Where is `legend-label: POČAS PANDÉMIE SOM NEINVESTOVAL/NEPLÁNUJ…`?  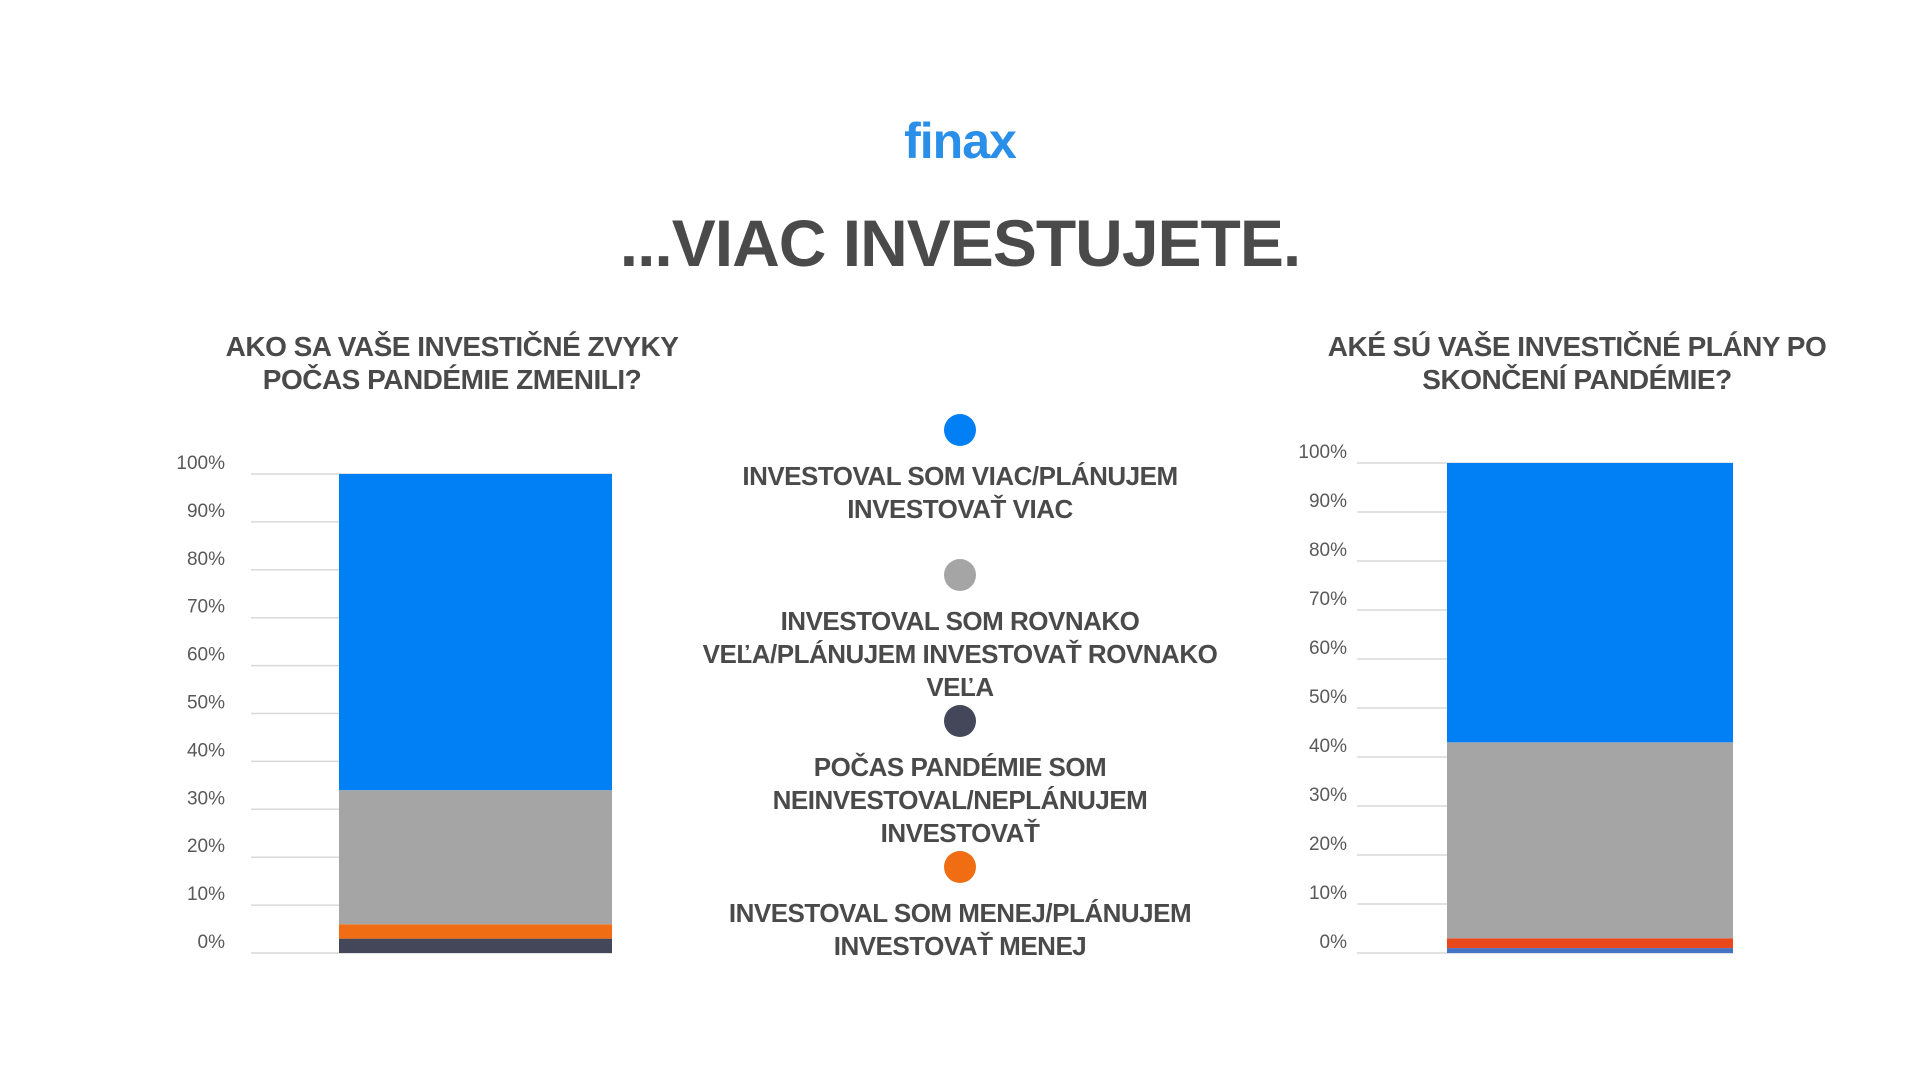
legend-label: POČAS PANDÉMIE SOM NEINVESTOVAL/NEPLÁNUJ… is located at coordinates (960, 800).